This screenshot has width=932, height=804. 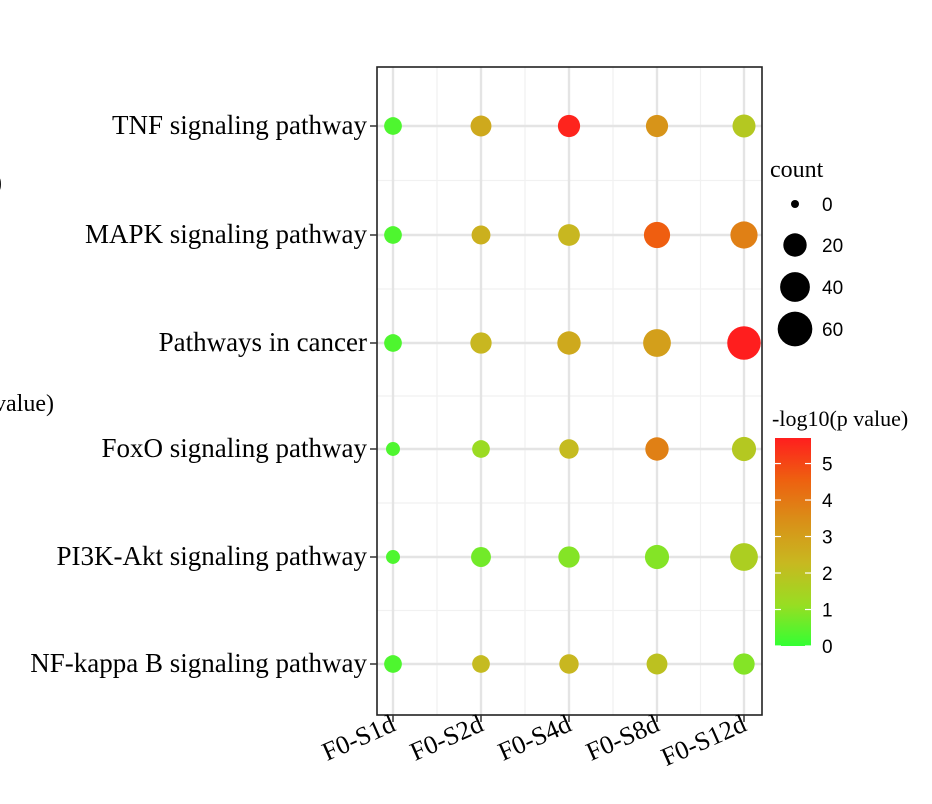 What do you see at coordinates (235, 448) in the screenshot?
I see `y-tick-label: FoxO signaling pathway` at bounding box center [235, 448].